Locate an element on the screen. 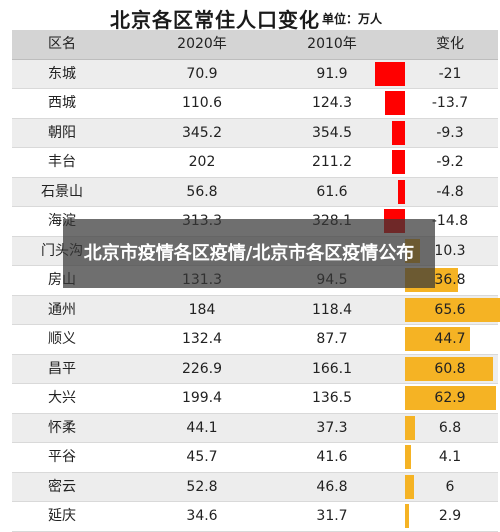  district-name: 昌平 is located at coordinates (62, 368).